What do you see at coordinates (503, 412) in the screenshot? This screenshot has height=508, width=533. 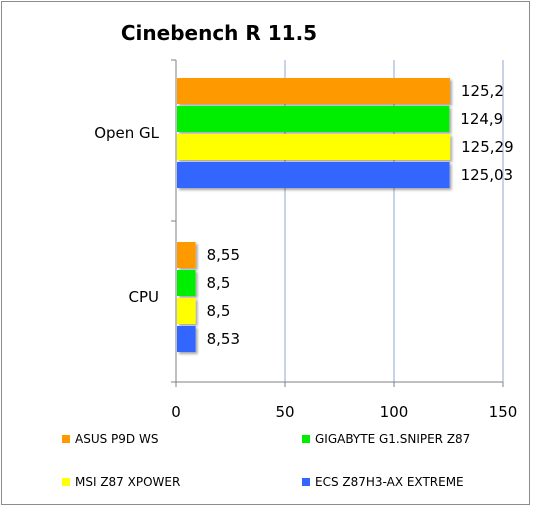 I see `x-tick-label: 150` at bounding box center [503, 412].